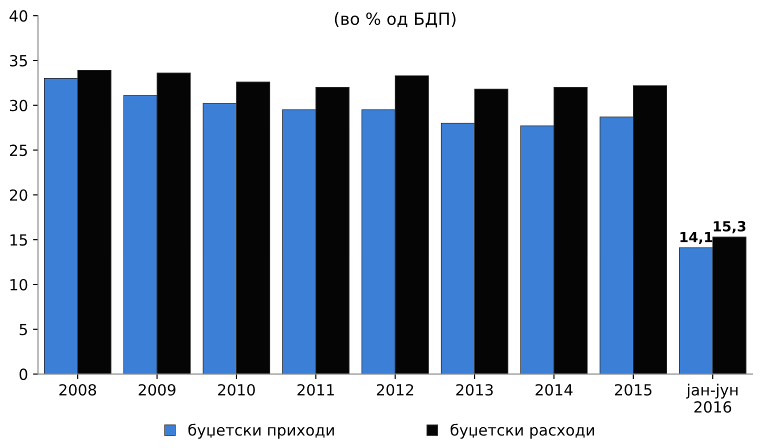 The width and height of the screenshot is (760, 448). What do you see at coordinates (19, 106) in the screenshot?
I see `y-tick-label: 30` at bounding box center [19, 106].